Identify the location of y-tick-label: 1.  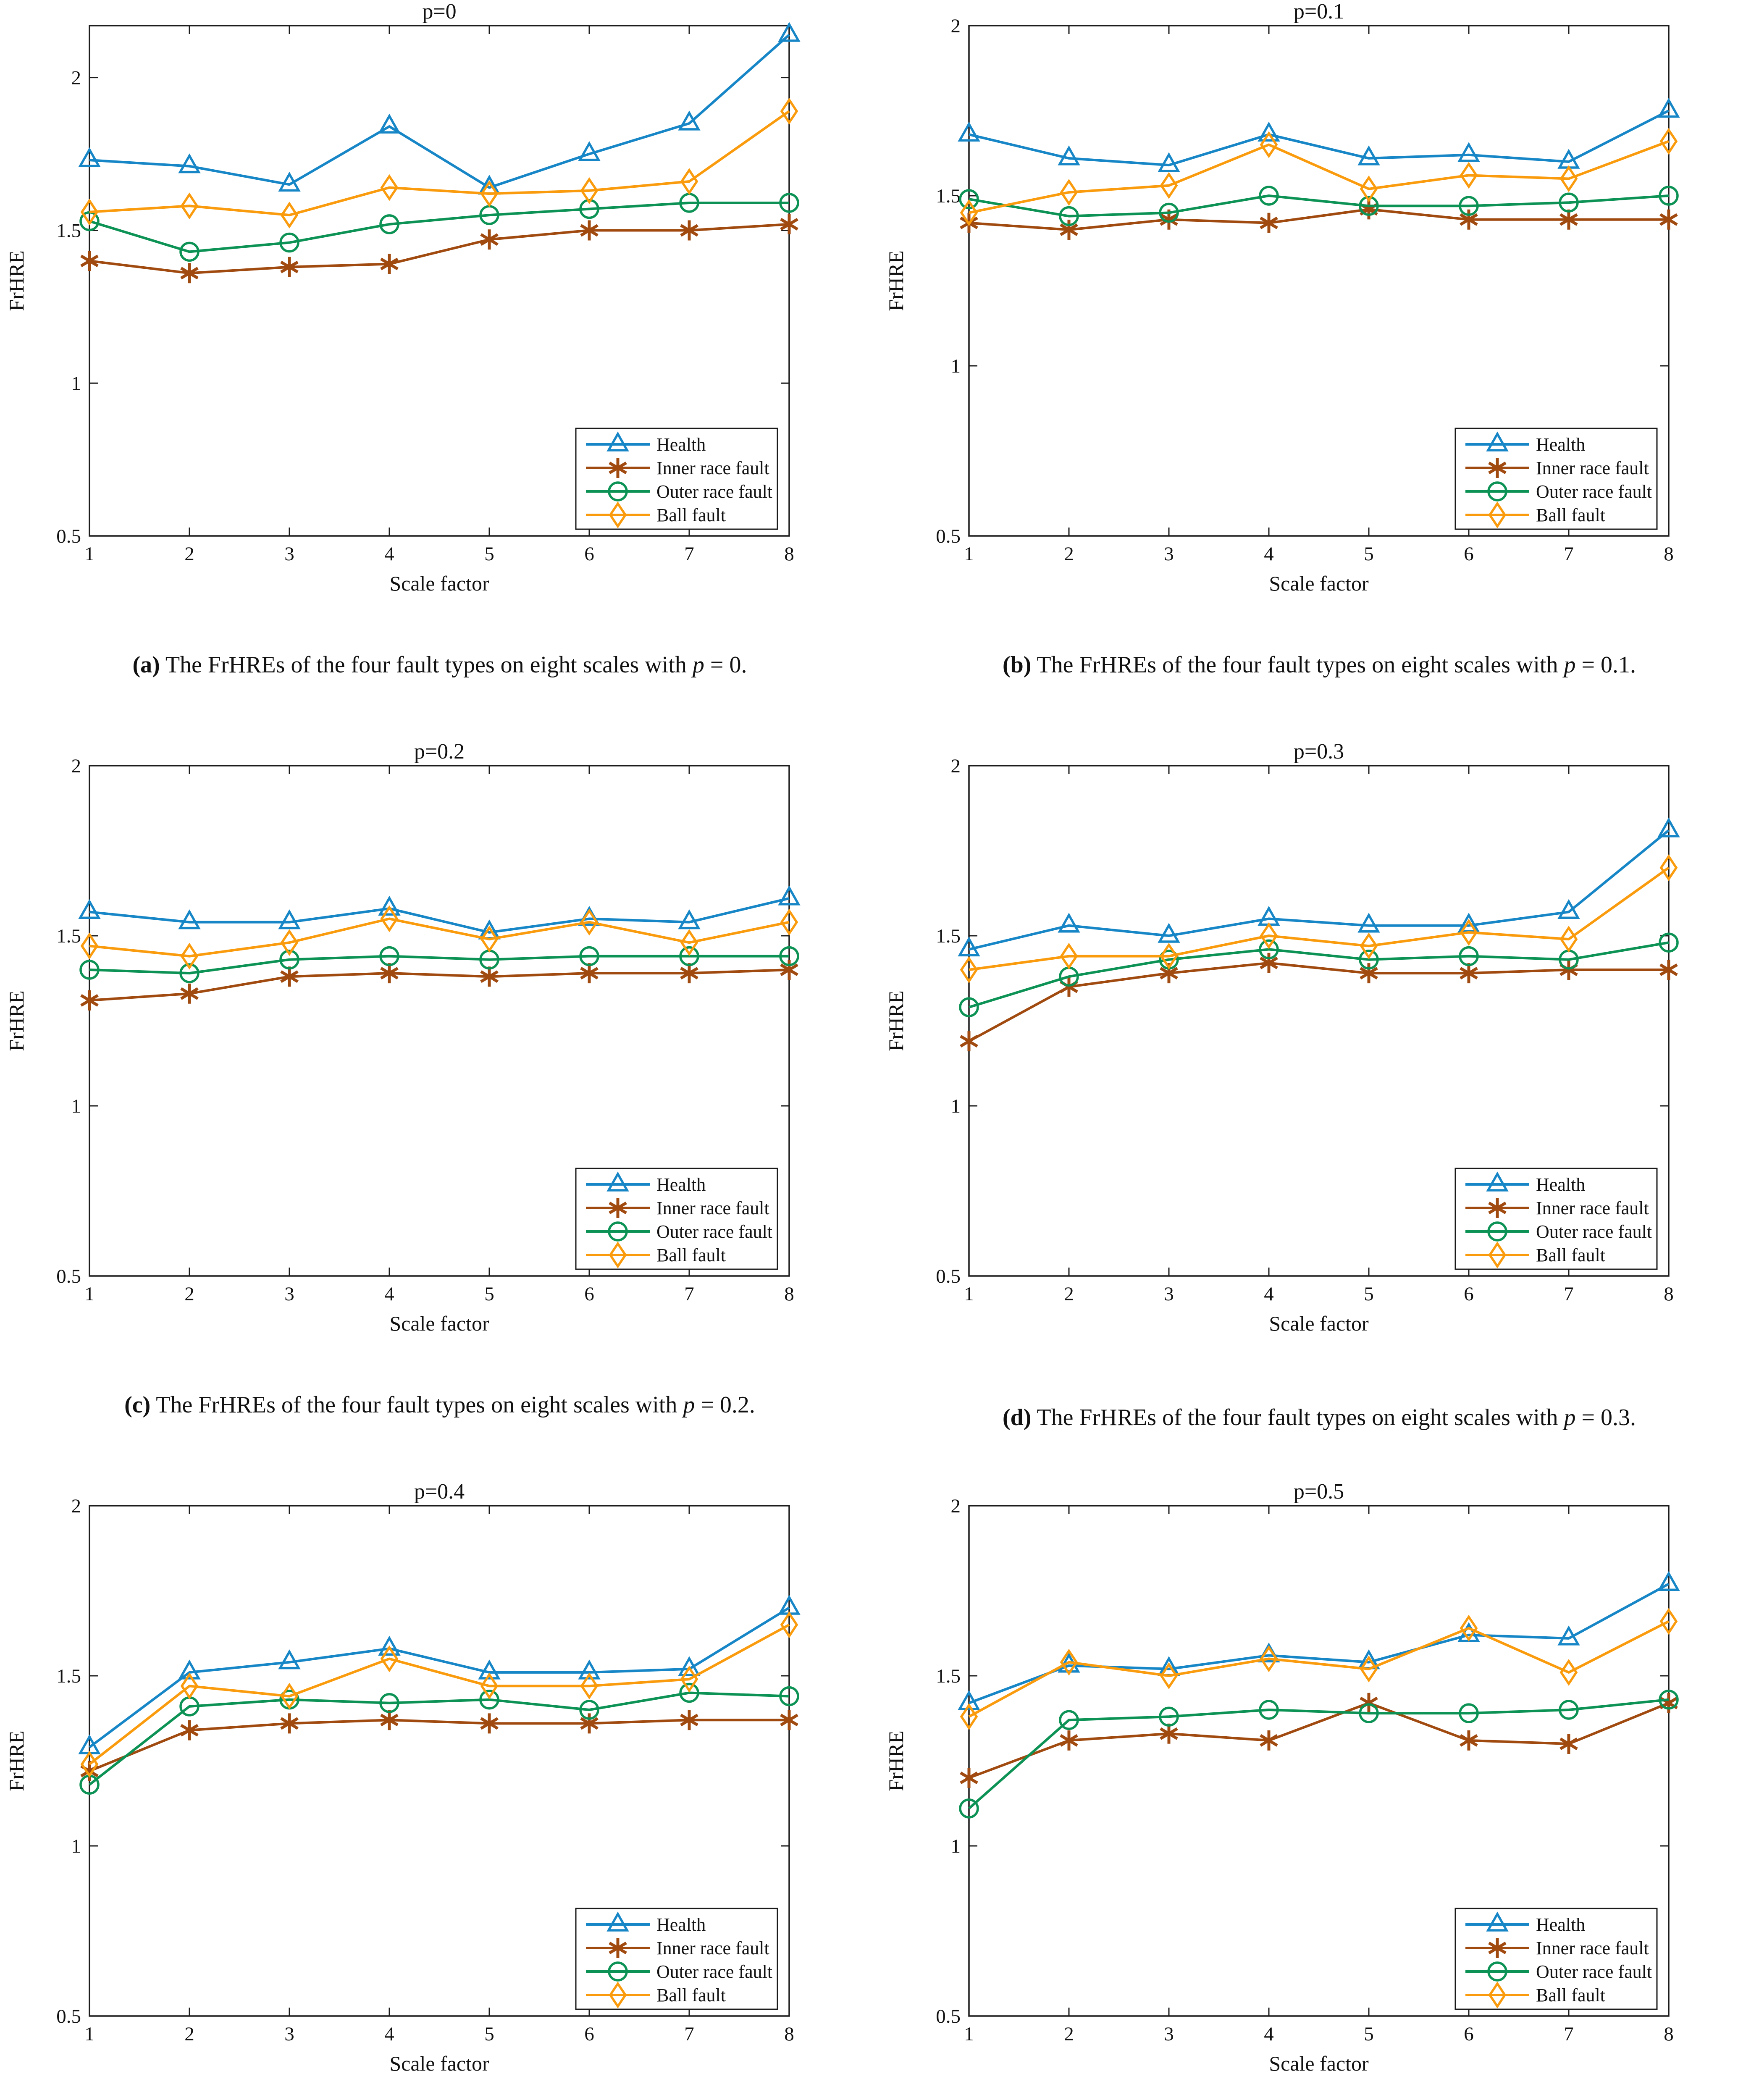
(956, 1106).